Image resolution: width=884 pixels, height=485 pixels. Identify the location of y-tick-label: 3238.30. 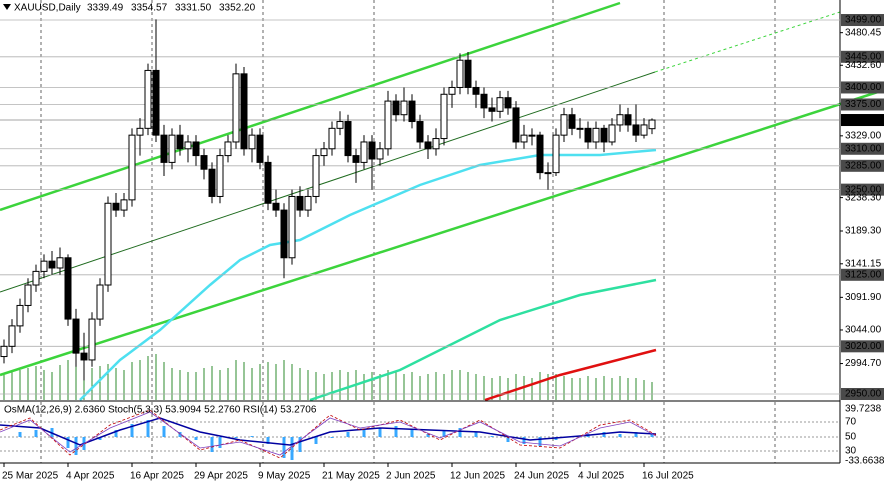
(863, 197).